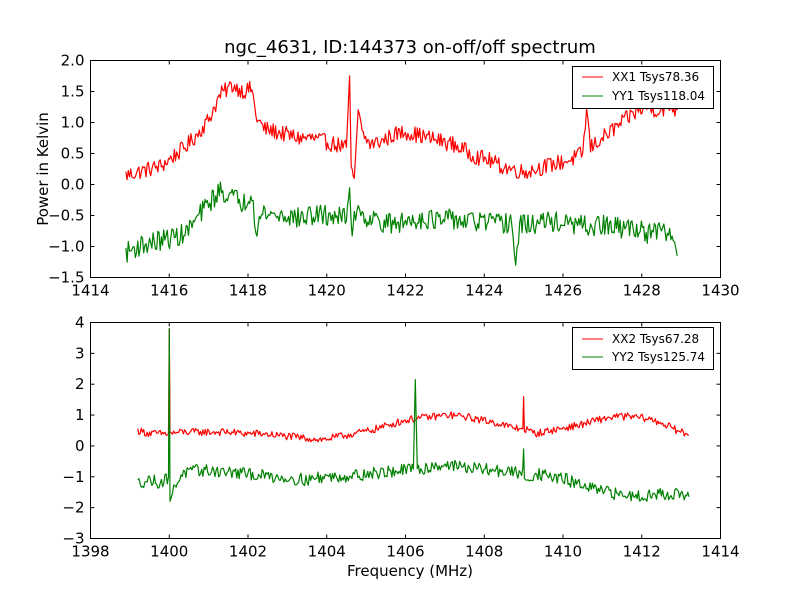 This screenshot has height=600, width=800. What do you see at coordinates (169, 291) in the screenshot?
I see `x-tick-label: 1416` at bounding box center [169, 291].